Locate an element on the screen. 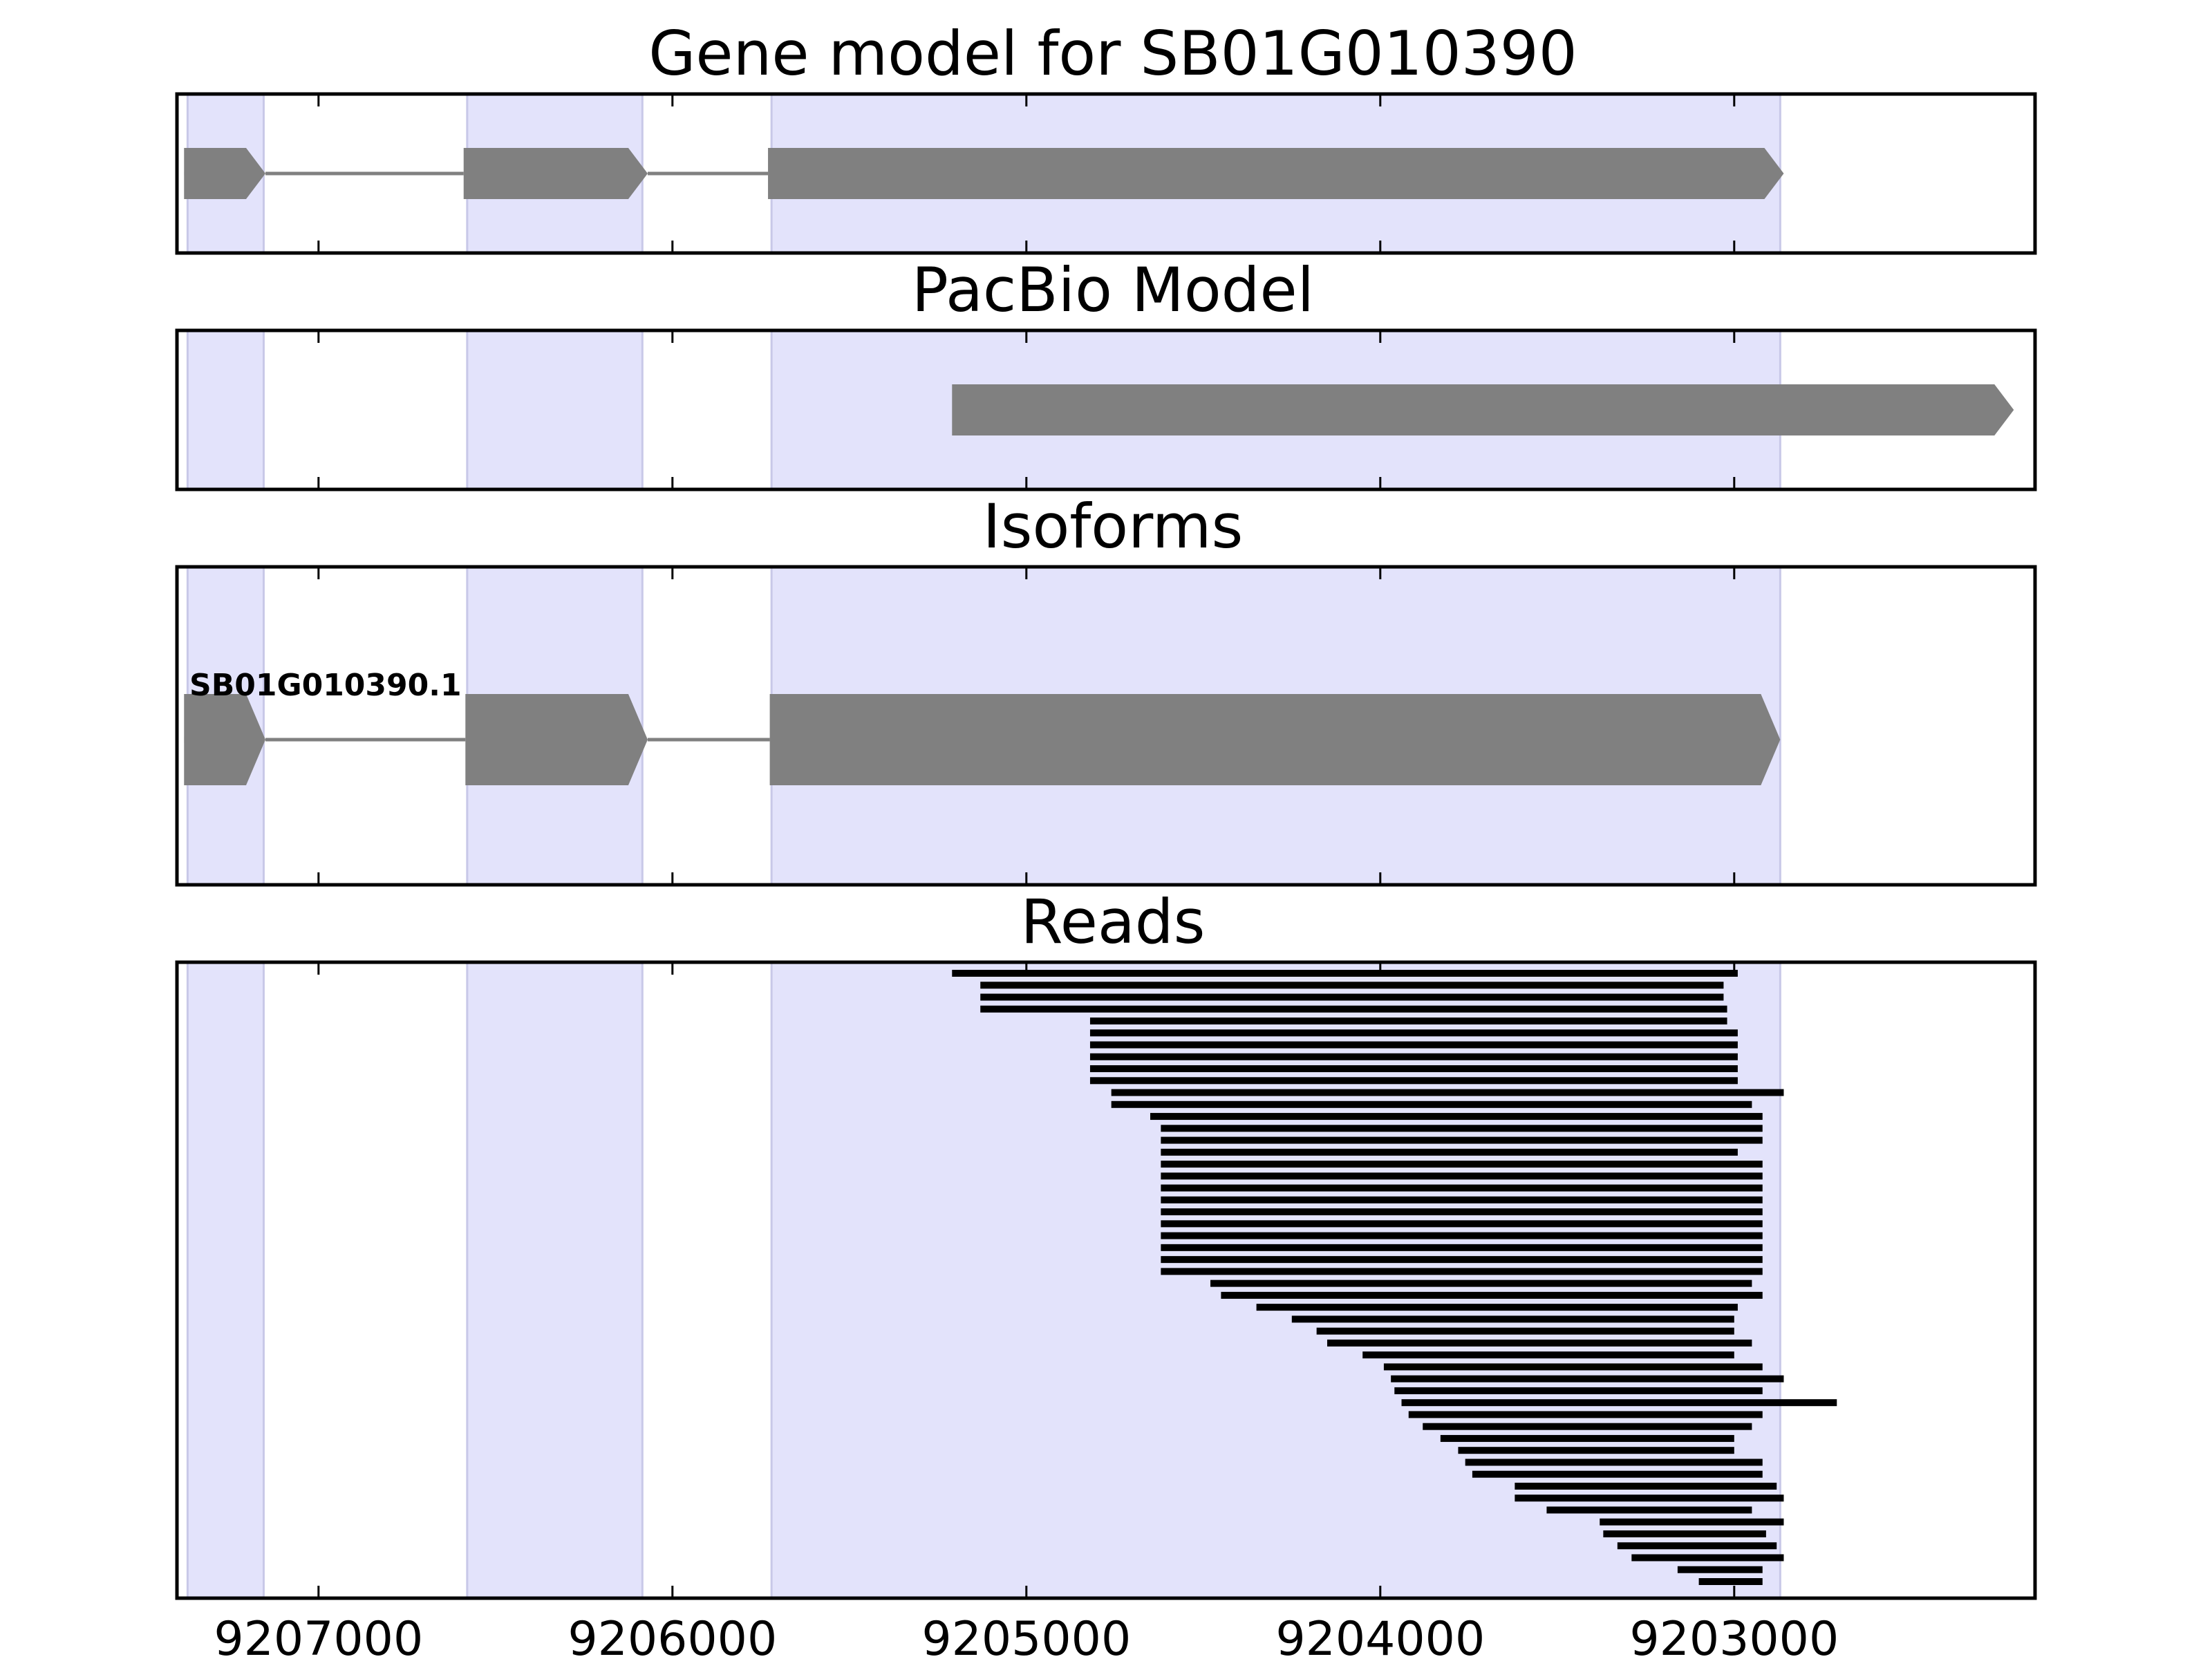 This screenshot has height=1659, width=2212. panel-title-reads: Reads is located at coordinates (1113, 922).